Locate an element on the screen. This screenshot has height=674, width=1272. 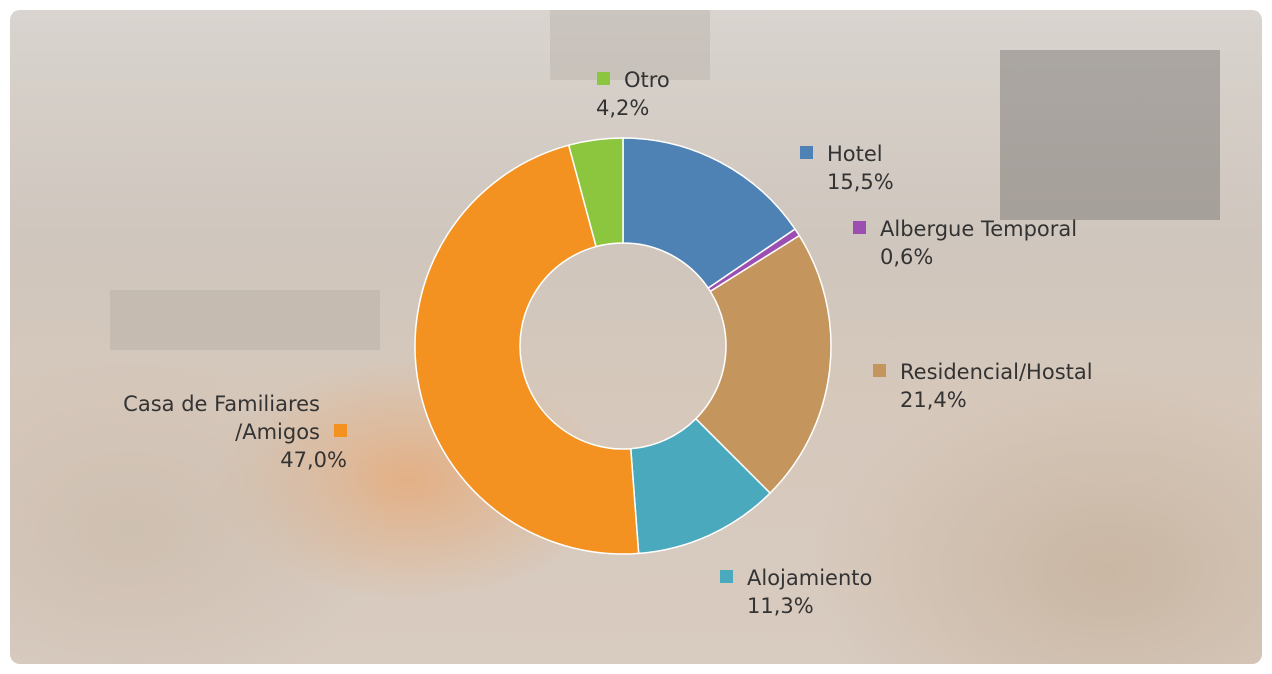
legend-label: Albergue Temporal 0,6% is located at coordinates (965, 243).